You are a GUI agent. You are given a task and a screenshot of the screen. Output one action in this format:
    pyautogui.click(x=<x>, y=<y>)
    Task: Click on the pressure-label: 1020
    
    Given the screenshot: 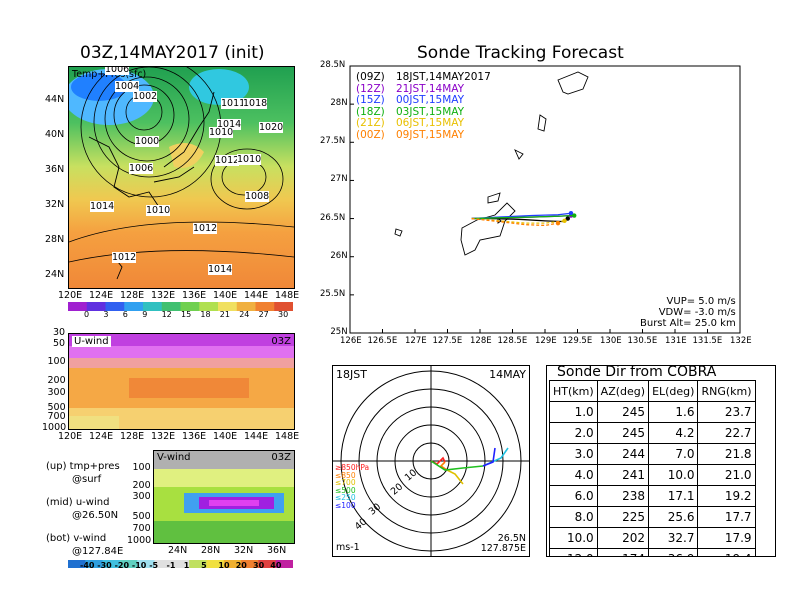 What is the action you would take?
    pyautogui.click(x=271, y=127)
    